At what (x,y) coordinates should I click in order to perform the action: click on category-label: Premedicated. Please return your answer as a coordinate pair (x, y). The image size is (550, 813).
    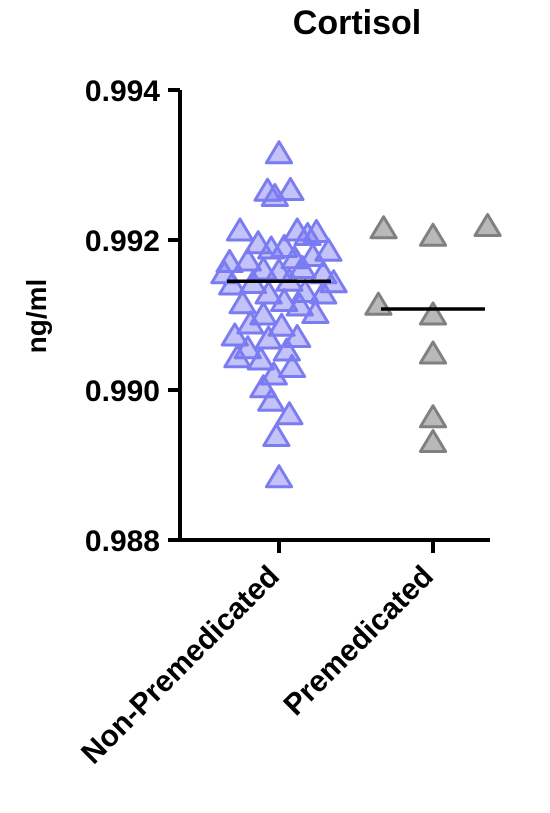
    Looking at the image, I should click on (358, 641).